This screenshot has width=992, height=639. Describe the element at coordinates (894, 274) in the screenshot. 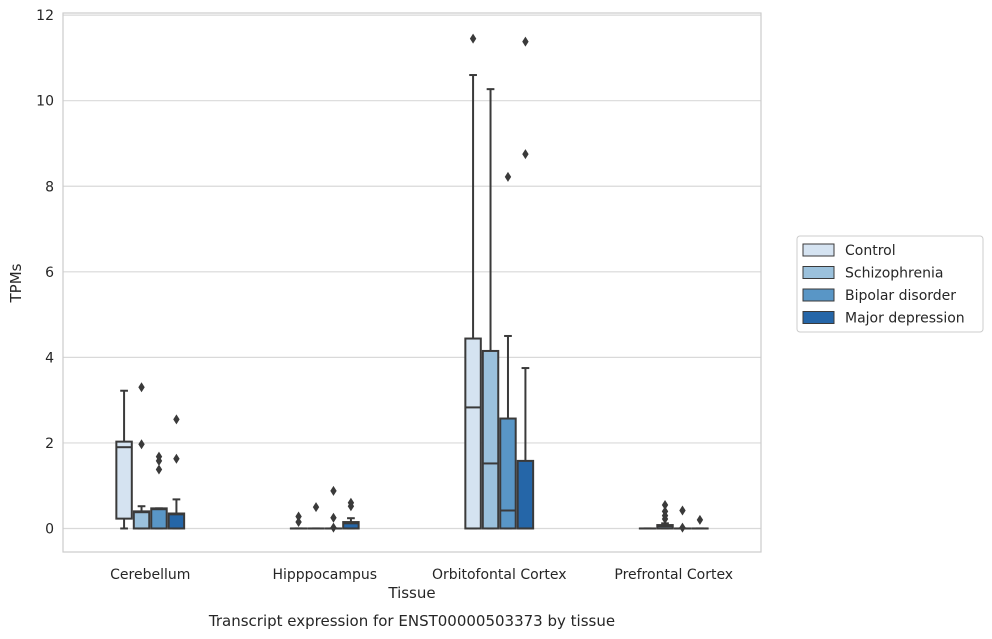

I see `legend-label: Schizophrenia` at that location.